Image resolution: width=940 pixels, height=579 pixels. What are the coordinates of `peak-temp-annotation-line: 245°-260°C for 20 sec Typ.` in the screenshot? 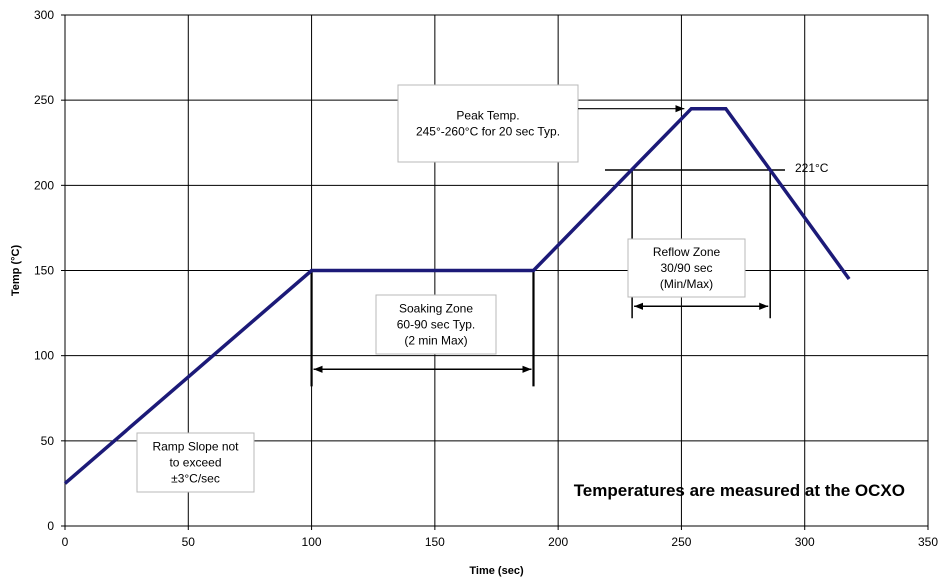 It's located at (488, 132).